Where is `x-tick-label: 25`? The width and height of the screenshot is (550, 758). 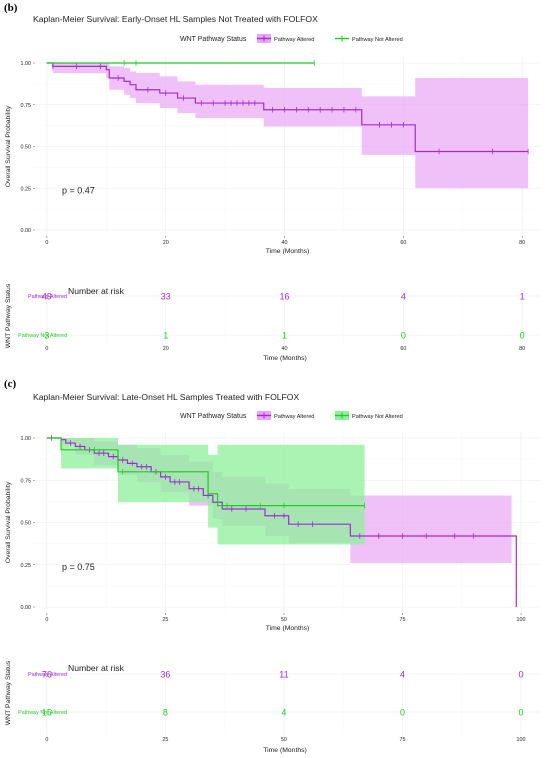 x-tick-label: 25 is located at coordinates (165, 620).